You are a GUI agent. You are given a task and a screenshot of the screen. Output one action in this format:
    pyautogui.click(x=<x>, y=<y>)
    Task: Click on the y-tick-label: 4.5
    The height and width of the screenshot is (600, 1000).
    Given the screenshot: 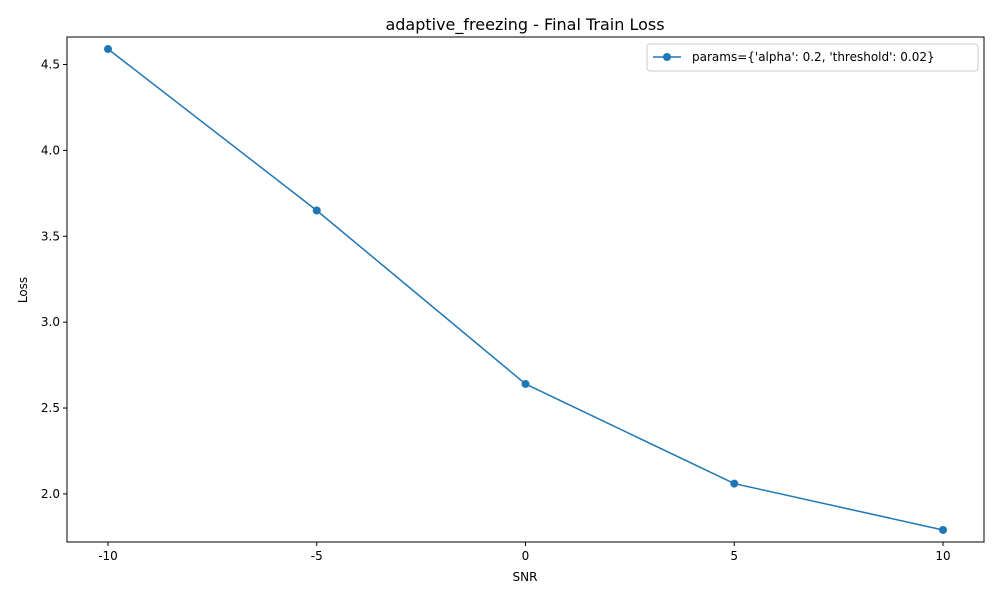 What is the action you would take?
    pyautogui.click(x=50, y=64)
    